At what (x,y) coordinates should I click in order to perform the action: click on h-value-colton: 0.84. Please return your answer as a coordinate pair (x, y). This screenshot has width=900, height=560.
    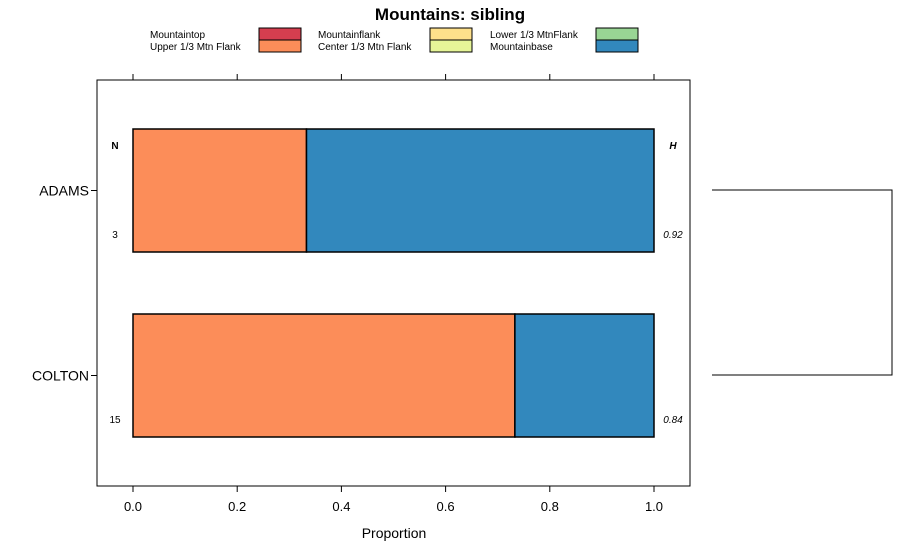
    Looking at the image, I should click on (673, 420).